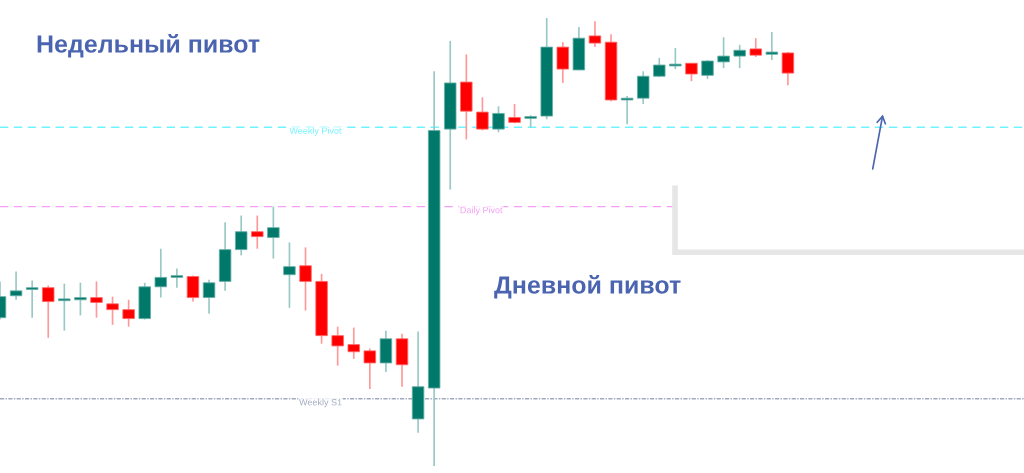 The image size is (1024, 473). I want to click on annotation: Недельный пивот, so click(148, 46).